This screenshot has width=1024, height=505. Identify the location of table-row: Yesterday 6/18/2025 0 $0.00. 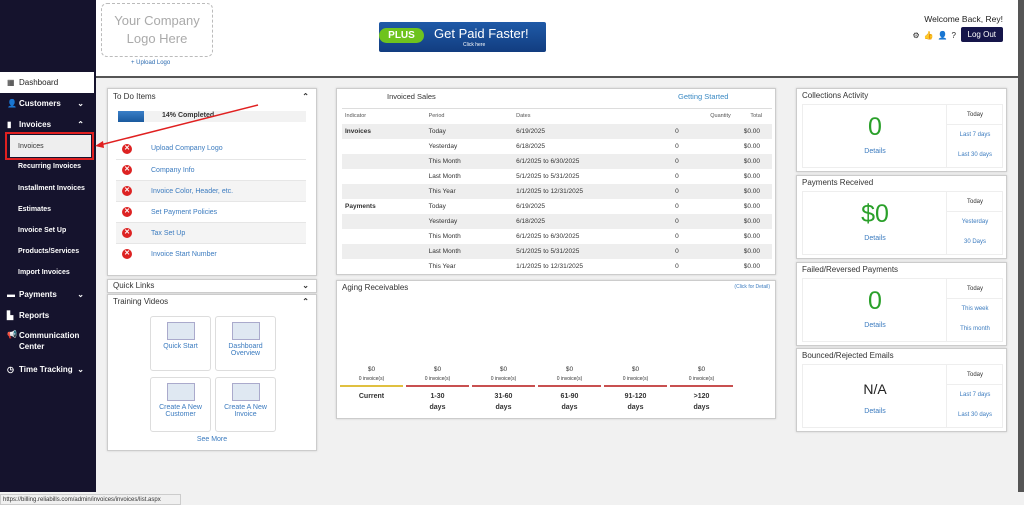
(557, 221).